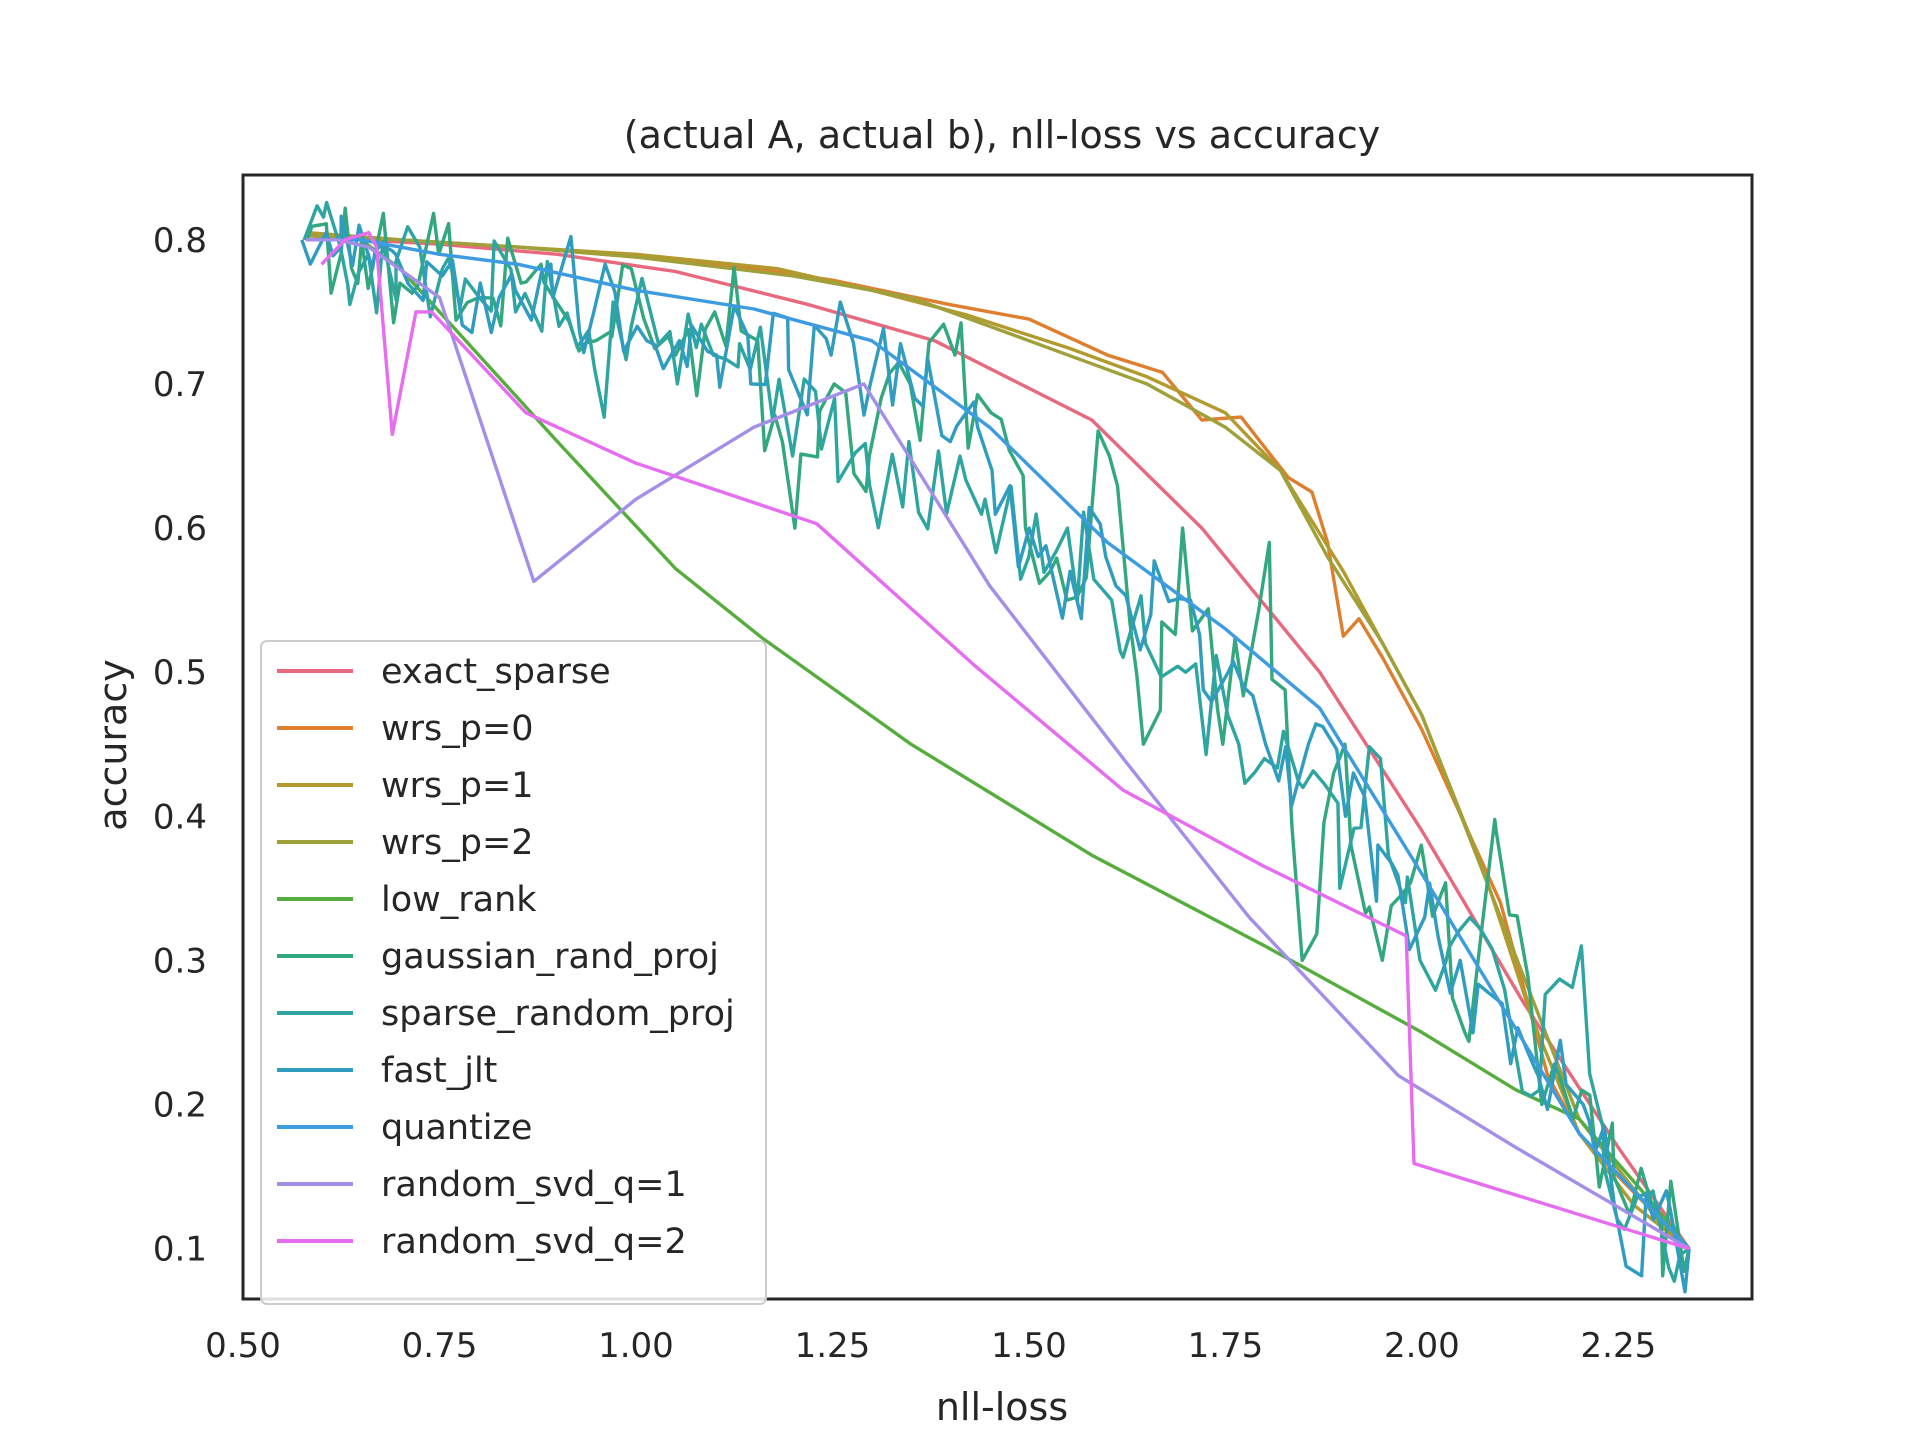 This screenshot has height=1440, width=1920. Describe the element at coordinates (457, 786) in the screenshot. I see `legend-entry: wrs_p=1` at that location.